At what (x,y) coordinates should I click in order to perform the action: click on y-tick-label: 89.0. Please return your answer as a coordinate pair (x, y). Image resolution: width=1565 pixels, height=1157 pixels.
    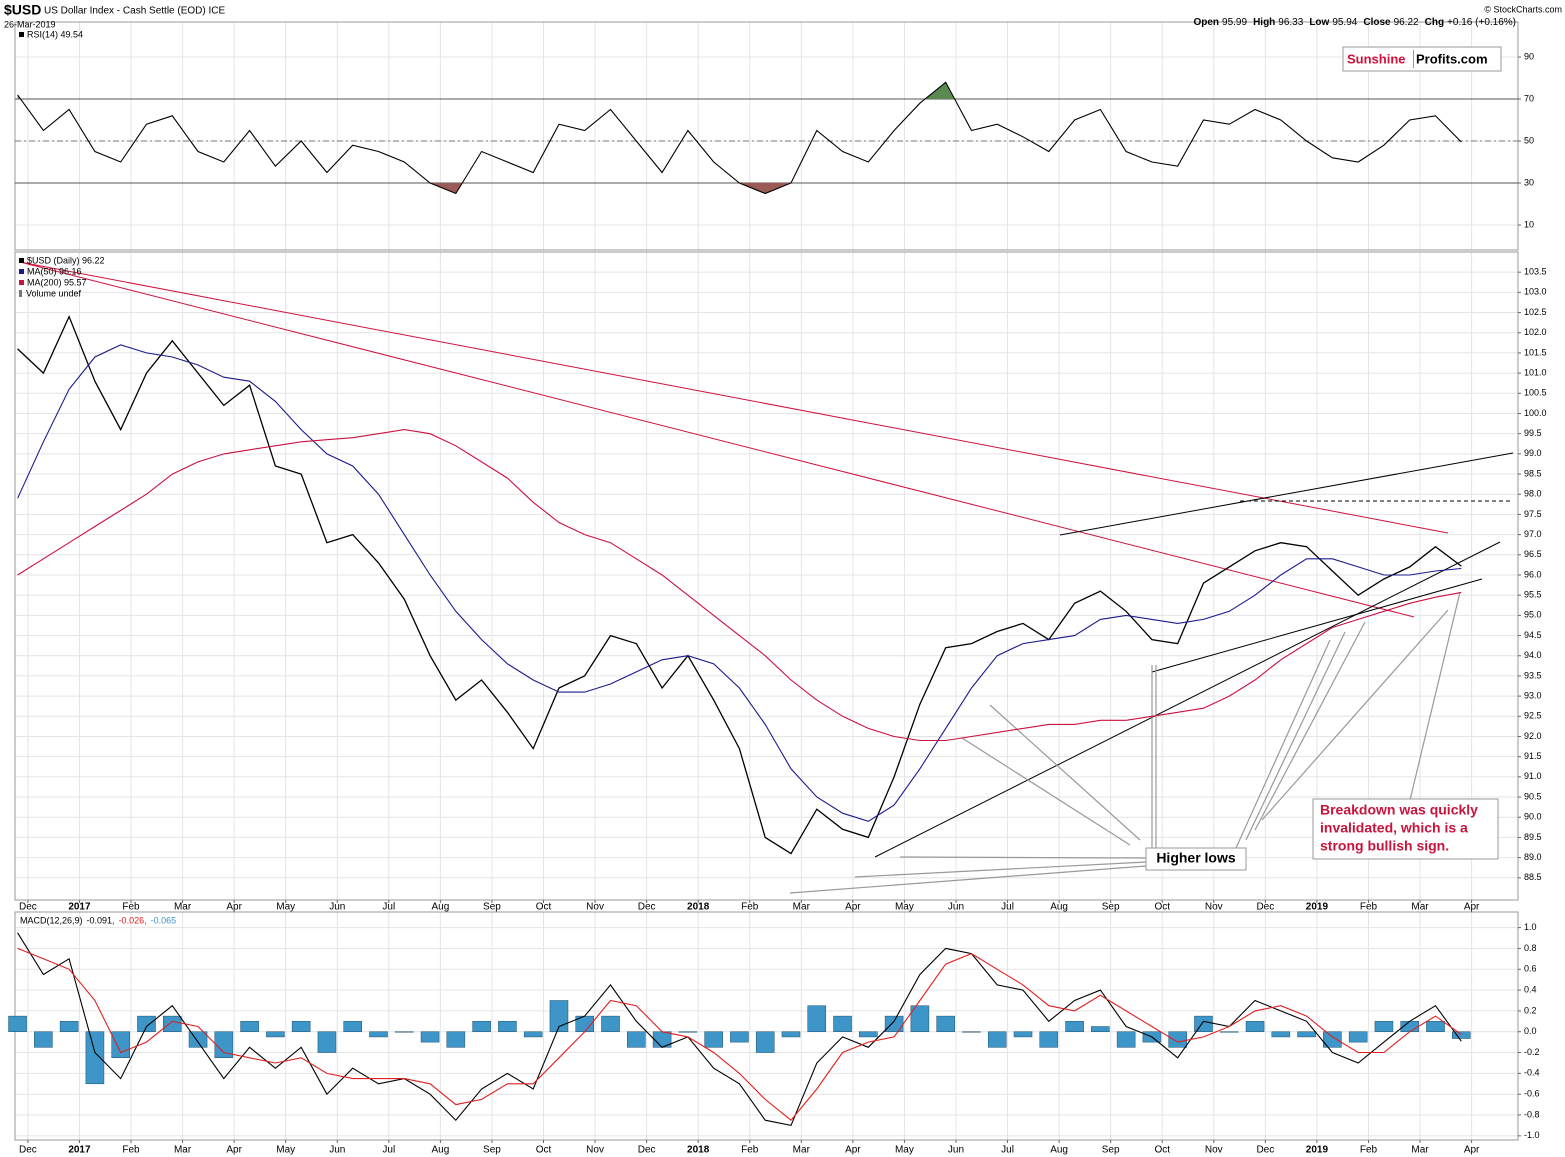
    Looking at the image, I should click on (1533, 857).